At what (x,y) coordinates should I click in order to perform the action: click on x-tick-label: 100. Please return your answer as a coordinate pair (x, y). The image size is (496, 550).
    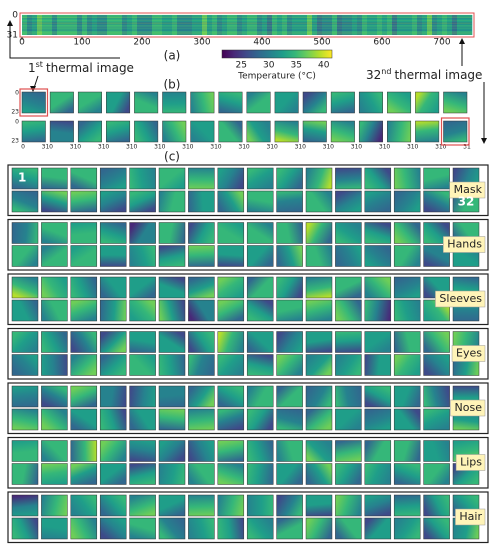
    Looking at the image, I should click on (81, 43).